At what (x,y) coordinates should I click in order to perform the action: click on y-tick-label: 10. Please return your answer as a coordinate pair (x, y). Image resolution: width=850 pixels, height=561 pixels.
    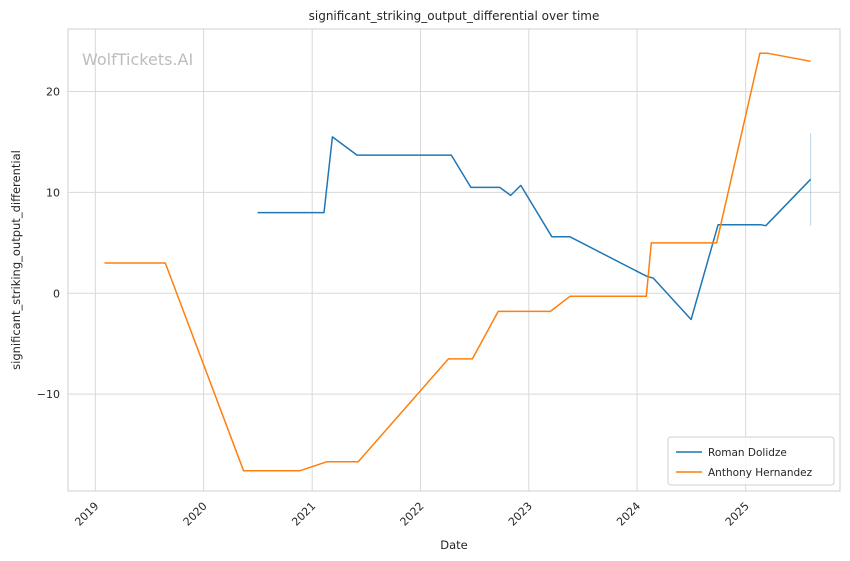
    Looking at the image, I should click on (53, 192).